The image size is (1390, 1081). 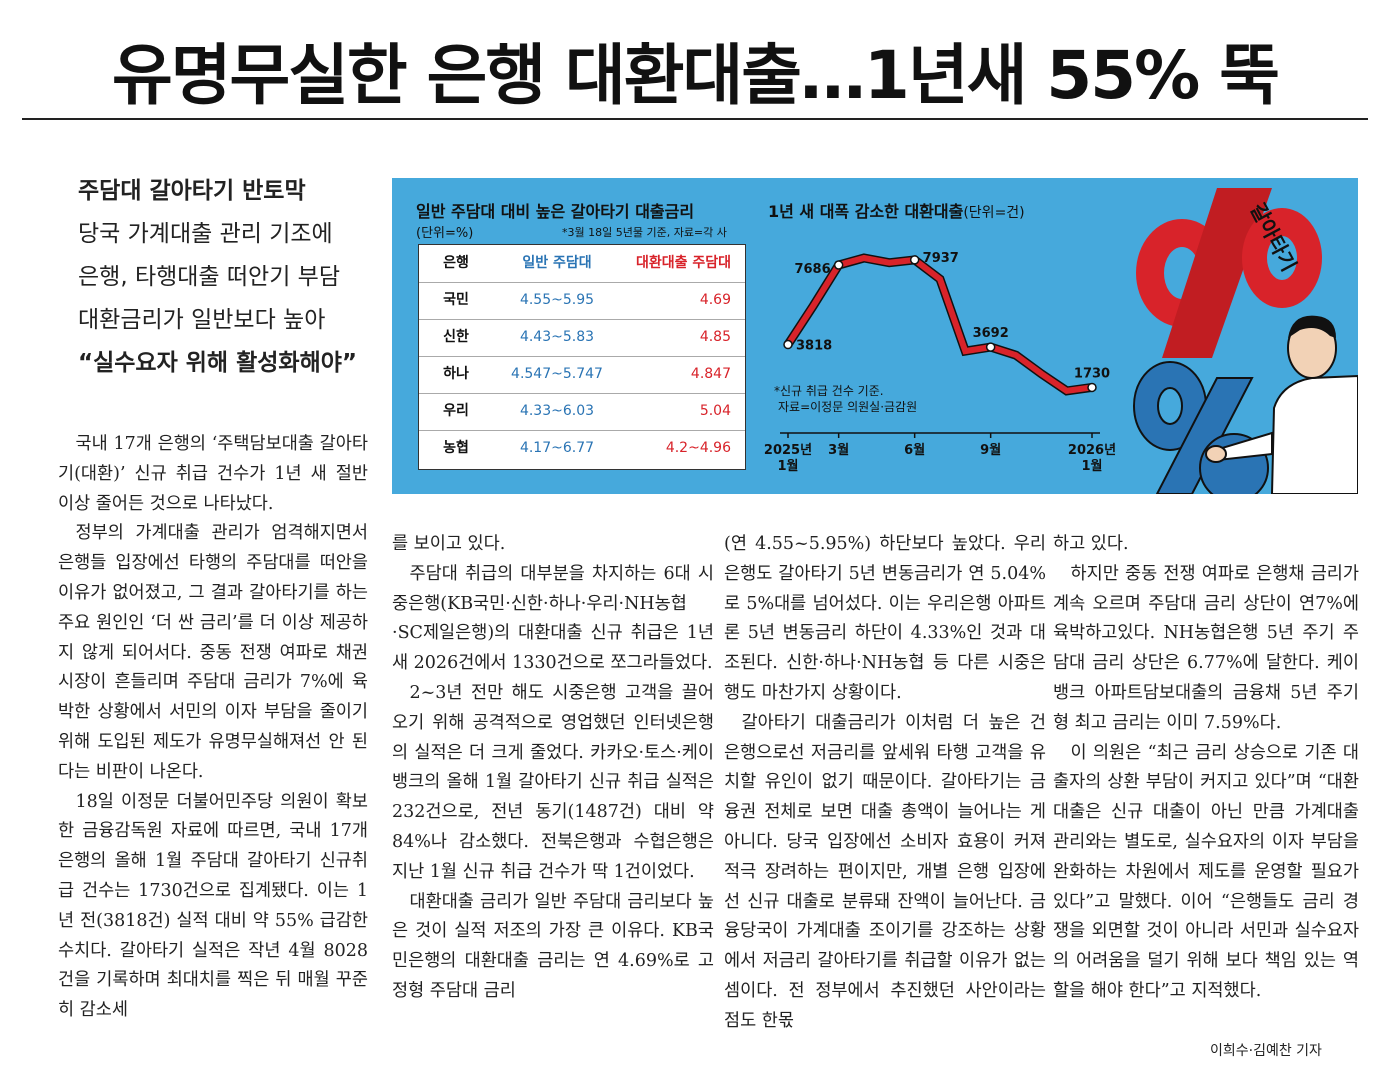 What do you see at coordinates (866, 211) in the screenshot?
I see `chart-title-text: 1년 새 대폭 감소한 대환대출` at bounding box center [866, 211].